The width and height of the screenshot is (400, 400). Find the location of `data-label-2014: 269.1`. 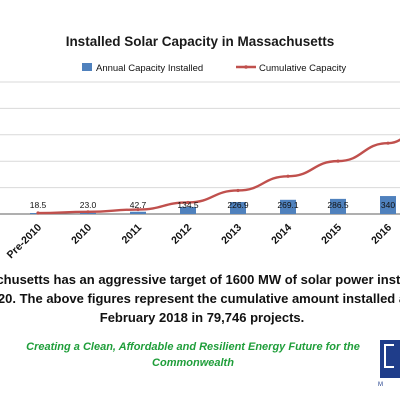

data-label-2014: 269.1 is located at coordinates (288, 205).